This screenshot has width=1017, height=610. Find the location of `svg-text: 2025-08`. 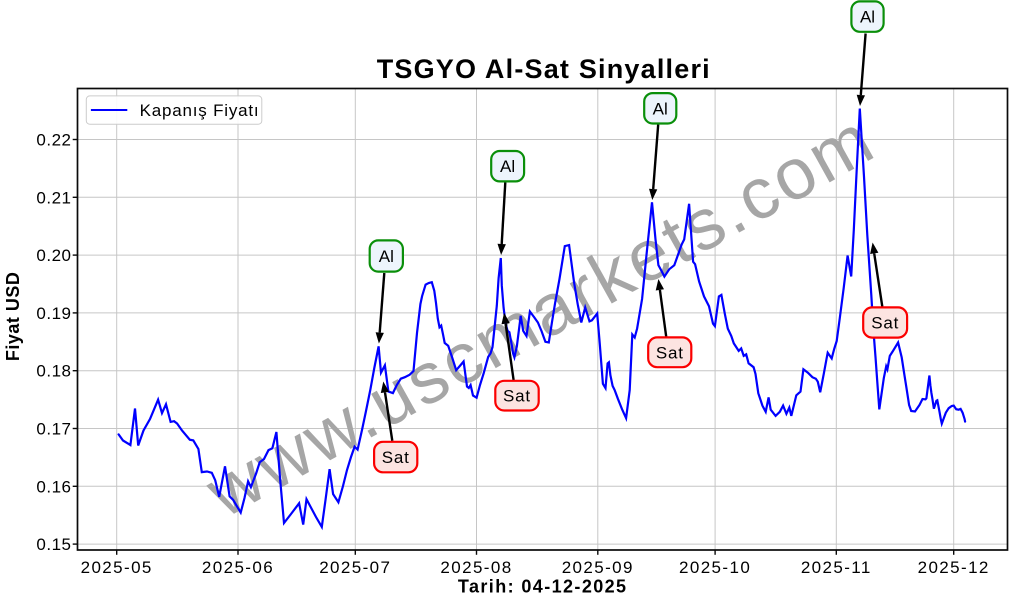

svg-text: 2025-08 is located at coordinates (476, 567).